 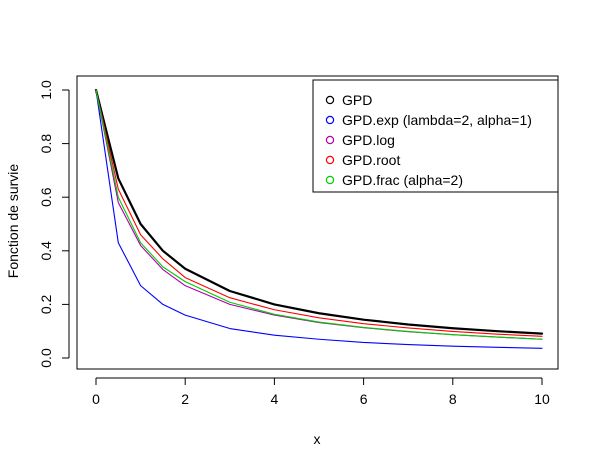 I want to click on x-tick-label: 2, so click(x=185, y=399).